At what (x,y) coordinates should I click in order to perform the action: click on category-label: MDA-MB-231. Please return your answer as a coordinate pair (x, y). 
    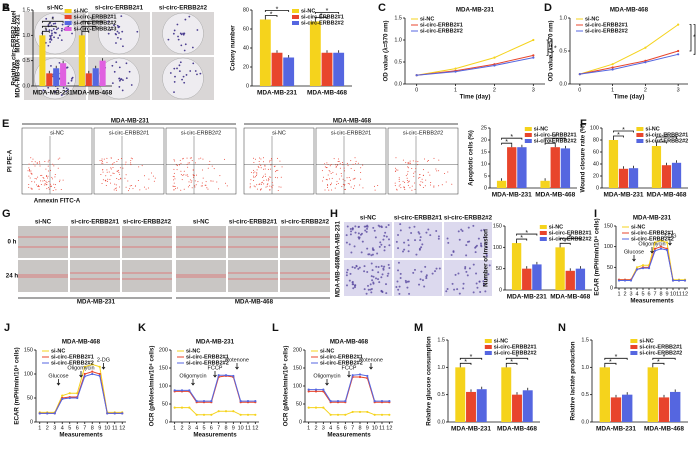
    Looking at the image, I should click on (512, 195).